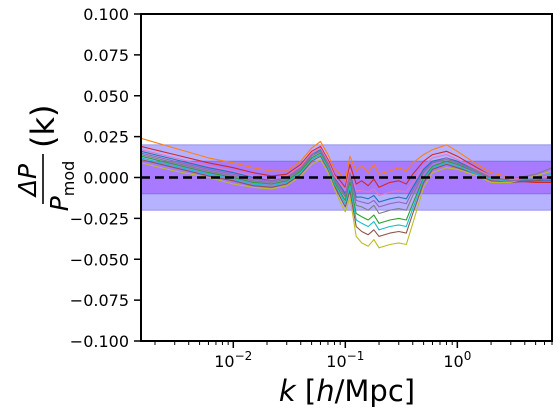 This screenshot has width=560, height=416. What do you see at coordinates (106, 137) in the screenshot?
I see `y-tick-label: 0.025` at bounding box center [106, 137].